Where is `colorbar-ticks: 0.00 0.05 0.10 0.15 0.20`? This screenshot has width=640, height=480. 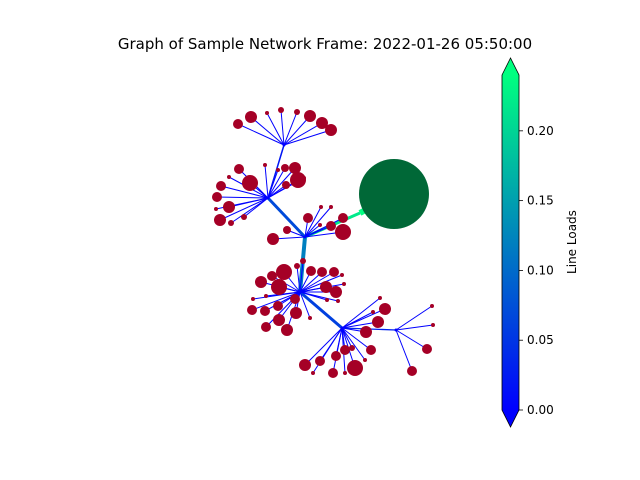 colorbar-ticks: 0.00 0.05 0.10 0.15 0.20 is located at coordinates (536, 270).